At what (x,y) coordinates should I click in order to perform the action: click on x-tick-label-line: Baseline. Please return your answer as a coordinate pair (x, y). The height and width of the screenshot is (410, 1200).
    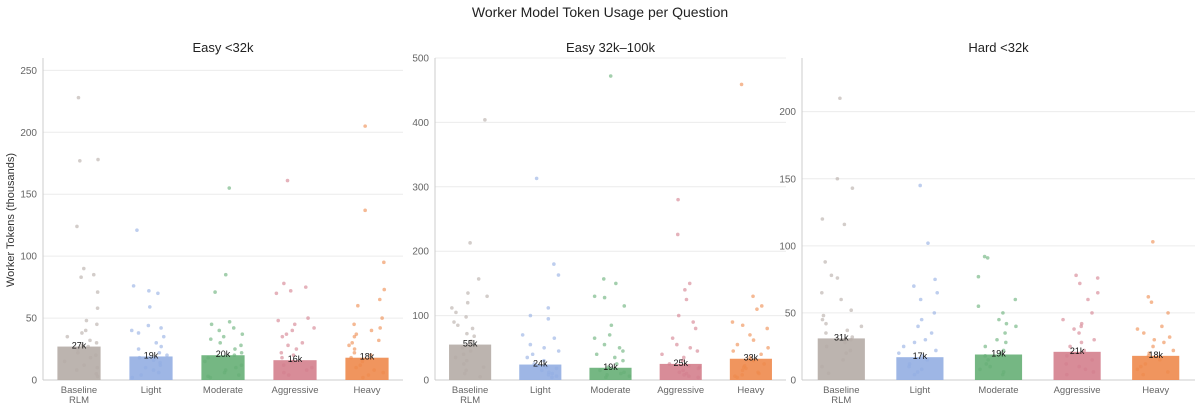
    Looking at the image, I should click on (470, 390).